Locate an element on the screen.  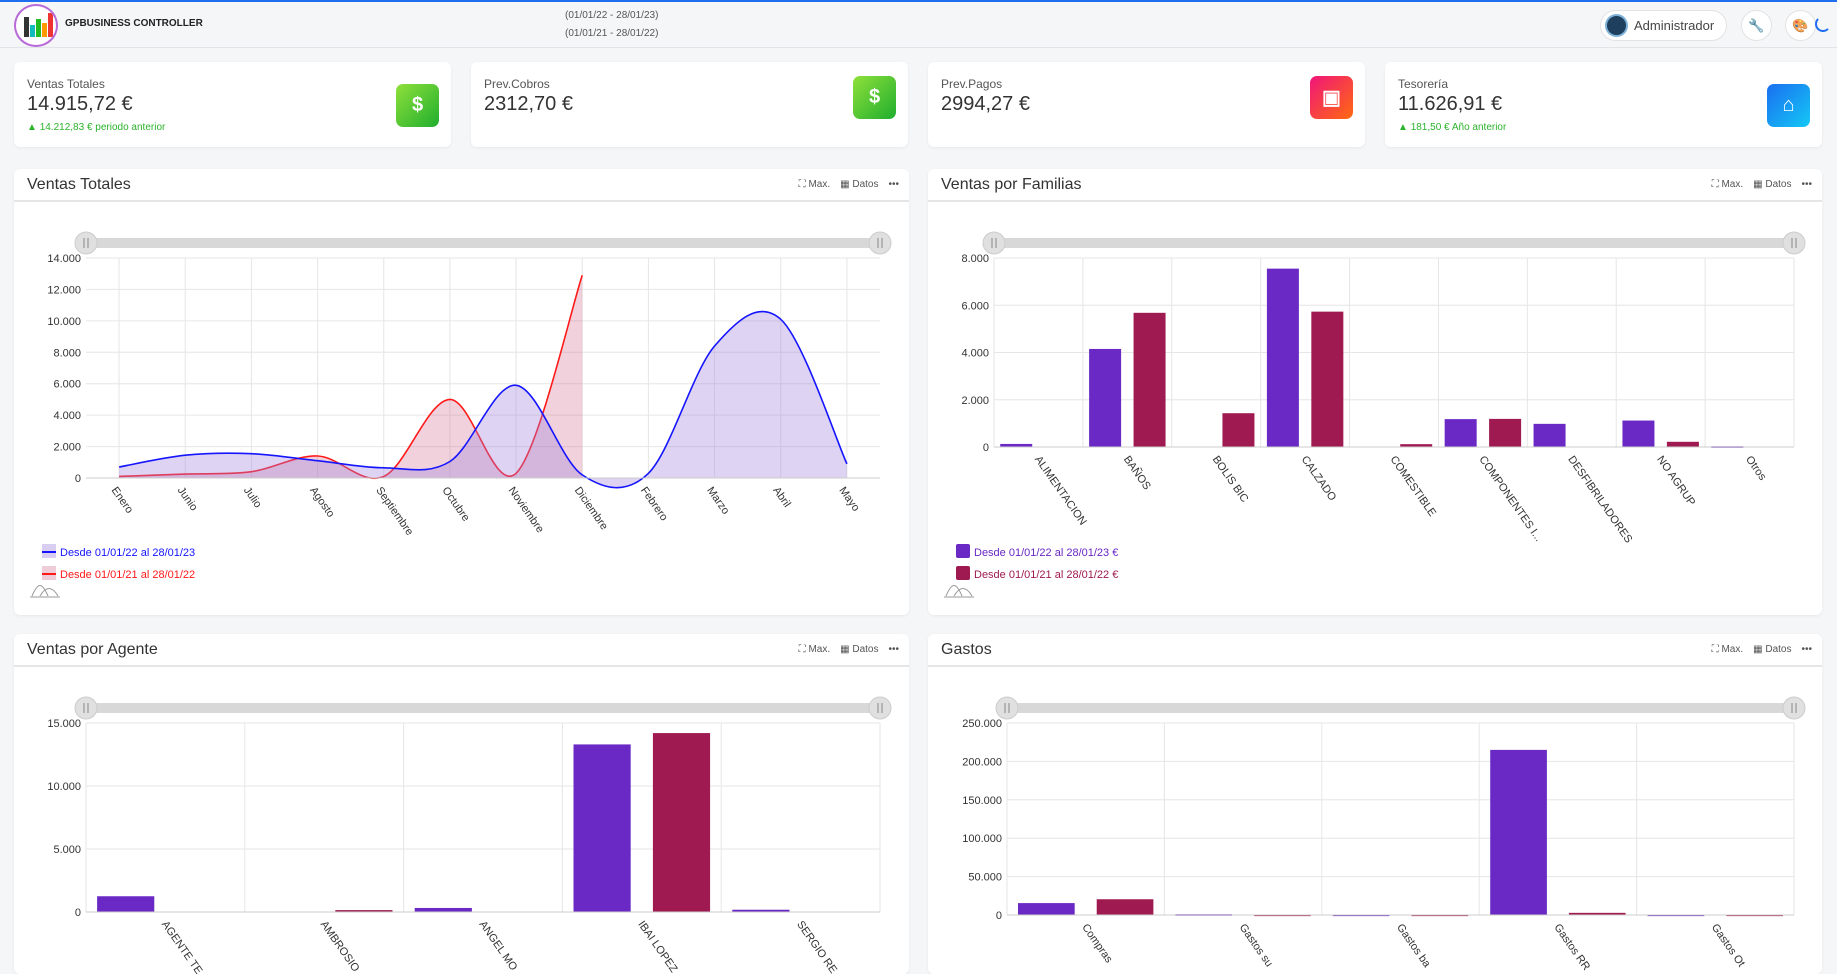
x-tick-label: Gastos RR is located at coordinates (1571, 947).